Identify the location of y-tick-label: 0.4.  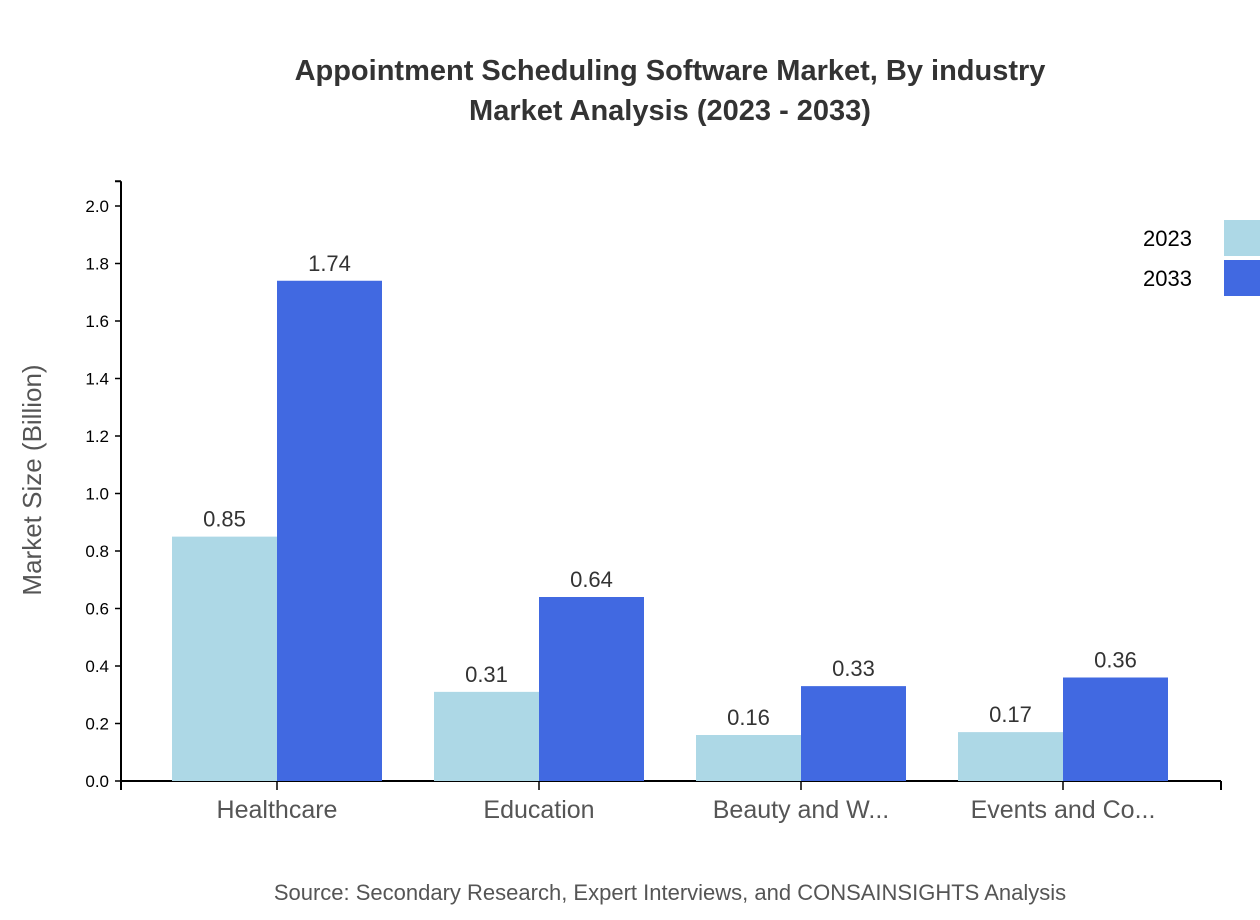
(97, 666).